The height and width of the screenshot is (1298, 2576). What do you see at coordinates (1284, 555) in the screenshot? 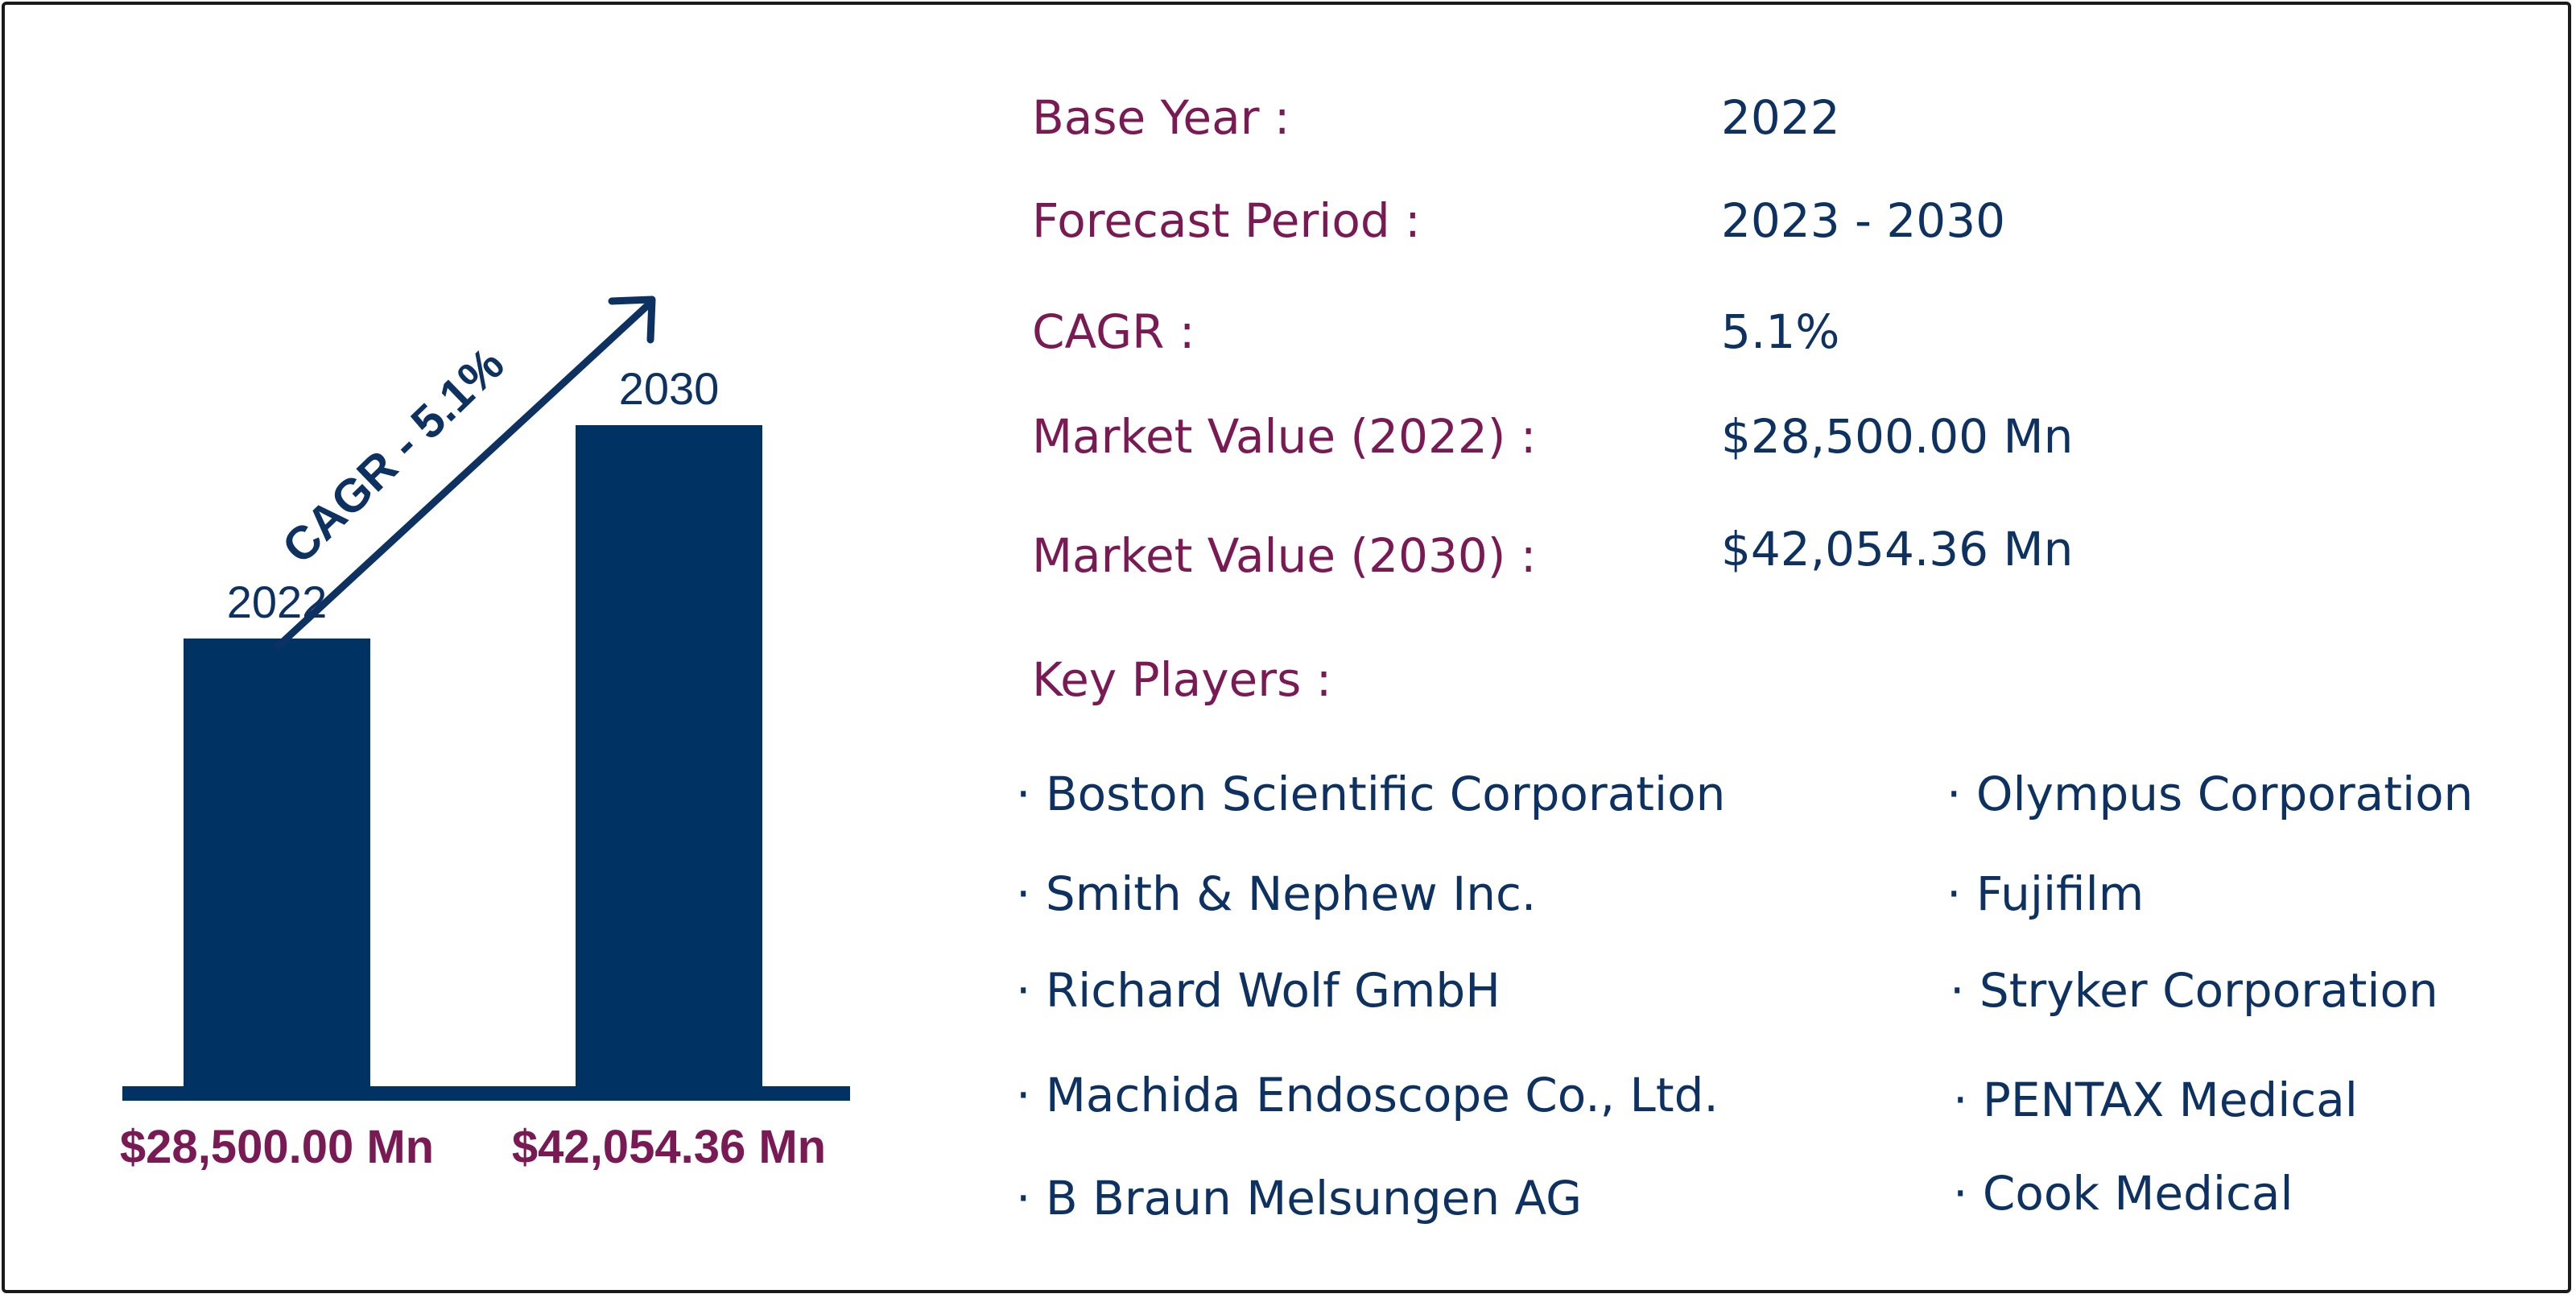
I see `market-value-2030-label: Market Value (2030) :` at bounding box center [1284, 555].